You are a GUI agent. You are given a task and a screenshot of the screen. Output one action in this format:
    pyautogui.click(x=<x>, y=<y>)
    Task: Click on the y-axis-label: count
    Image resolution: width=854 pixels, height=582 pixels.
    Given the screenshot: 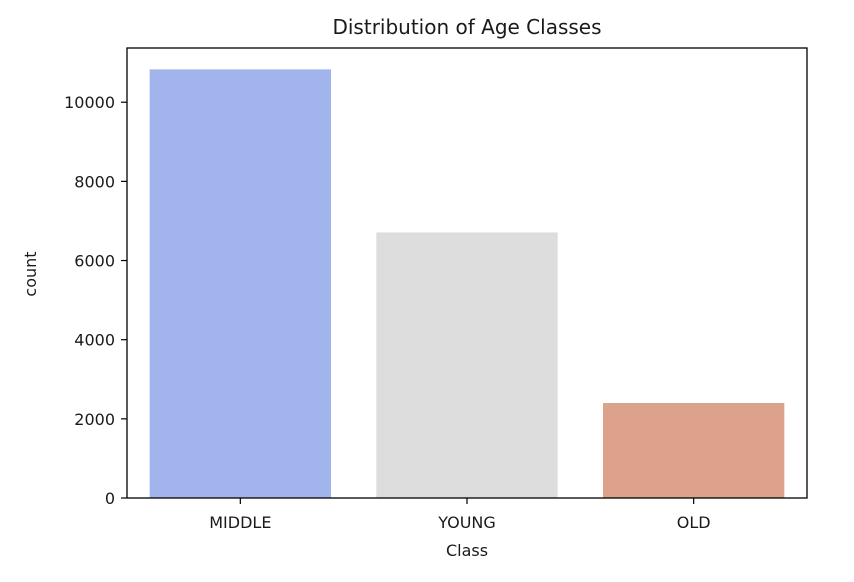 What is the action you would take?
    pyautogui.click(x=30, y=273)
    